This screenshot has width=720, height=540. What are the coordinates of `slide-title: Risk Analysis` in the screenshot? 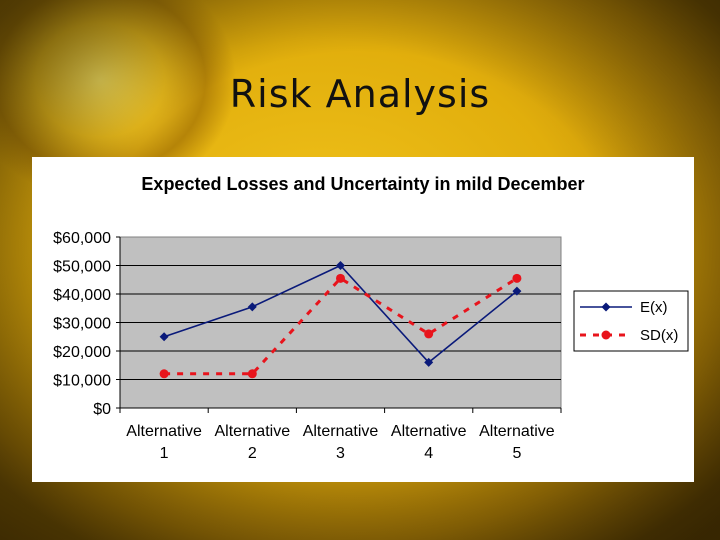 It's located at (360, 94).